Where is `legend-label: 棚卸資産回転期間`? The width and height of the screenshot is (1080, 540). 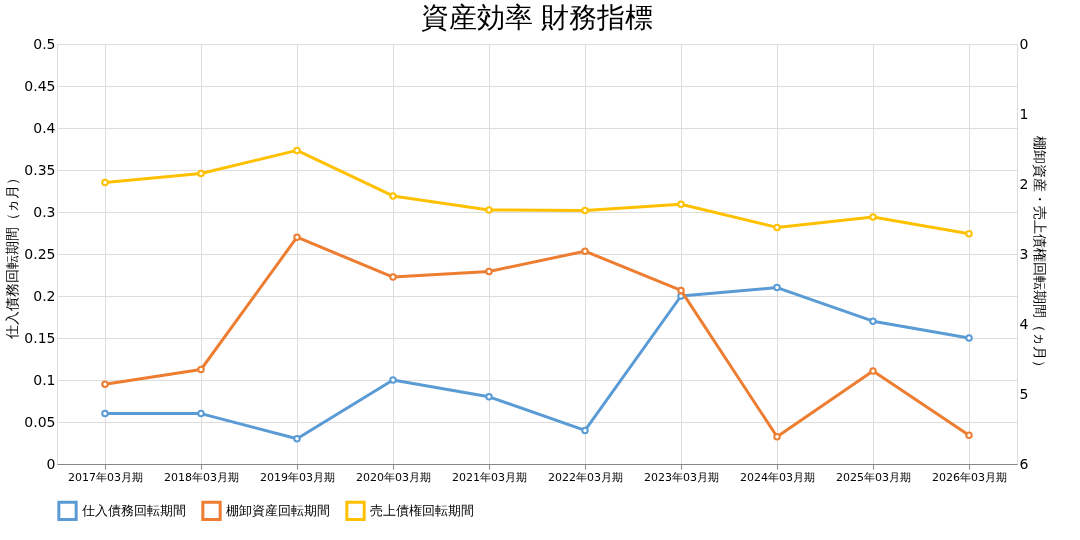
legend-label: 棚卸資産回転期間 is located at coordinates (278, 510).